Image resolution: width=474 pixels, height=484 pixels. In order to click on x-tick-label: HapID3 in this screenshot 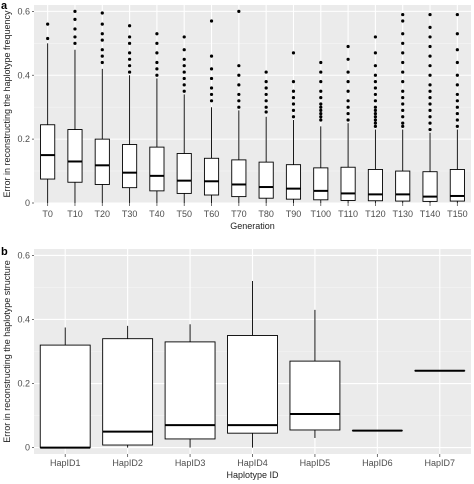, I will do `click(190, 463)`.